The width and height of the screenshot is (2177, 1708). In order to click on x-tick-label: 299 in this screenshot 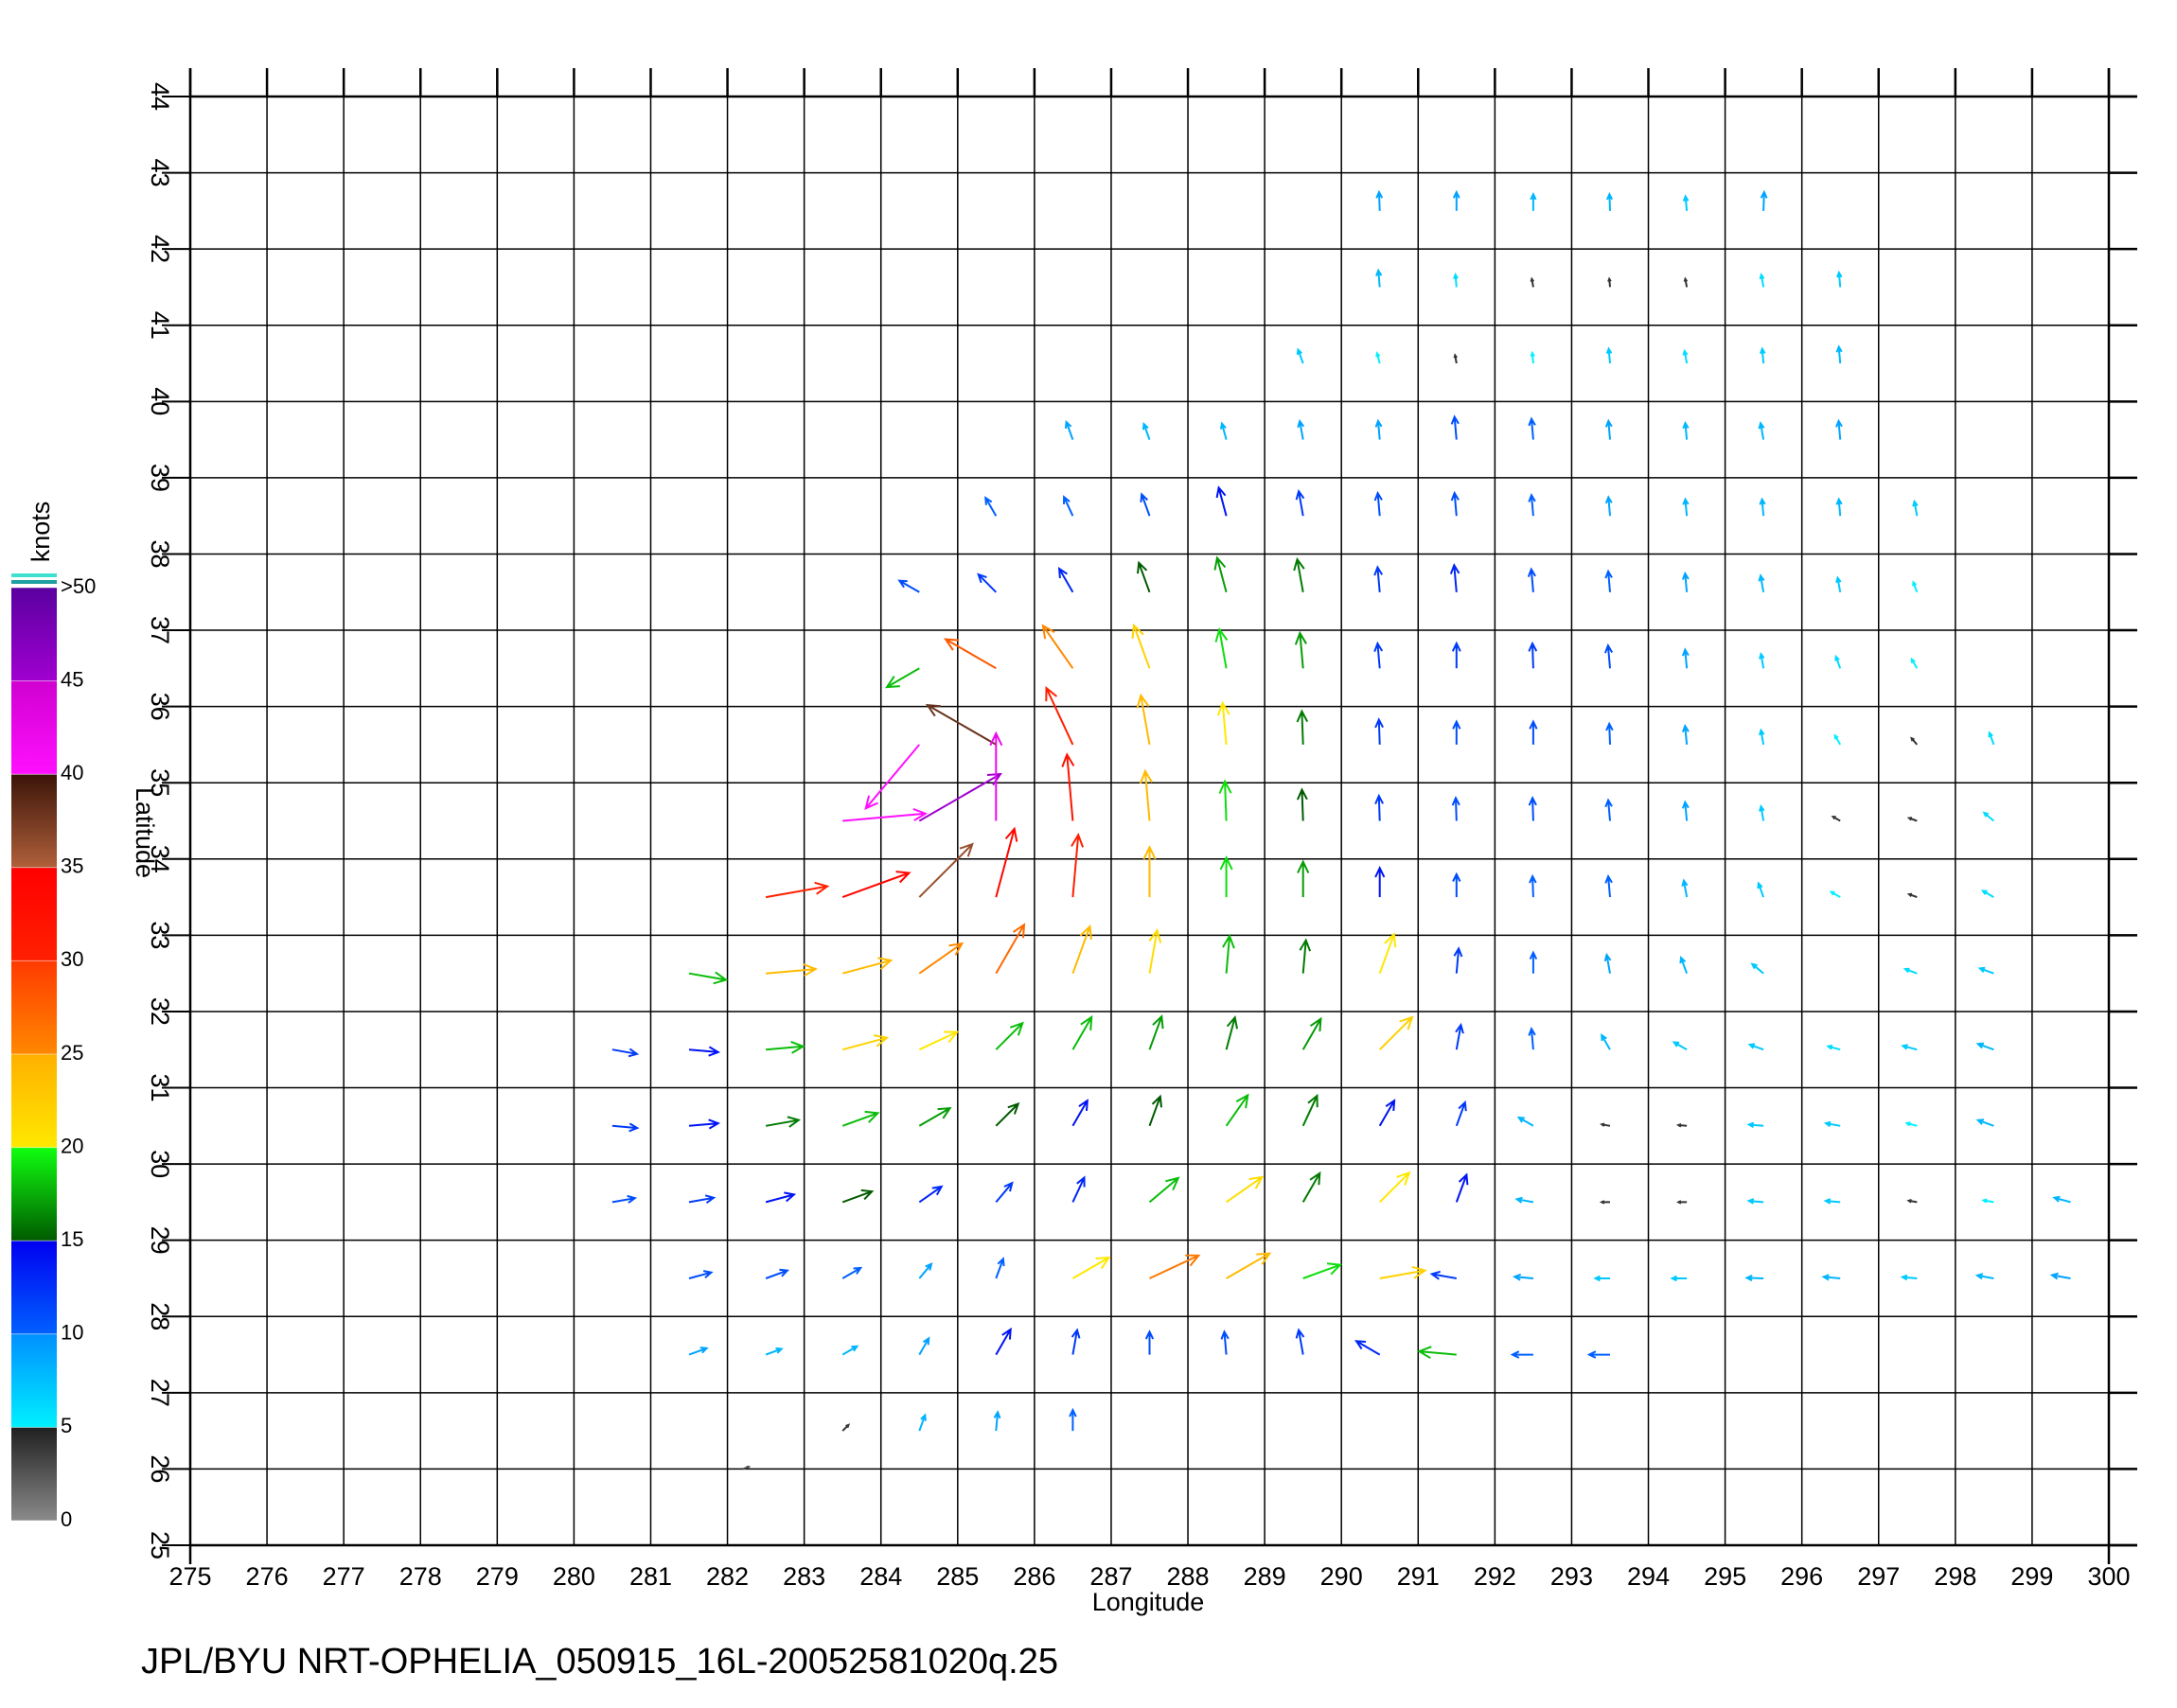, I will do `click(2031, 1576)`.